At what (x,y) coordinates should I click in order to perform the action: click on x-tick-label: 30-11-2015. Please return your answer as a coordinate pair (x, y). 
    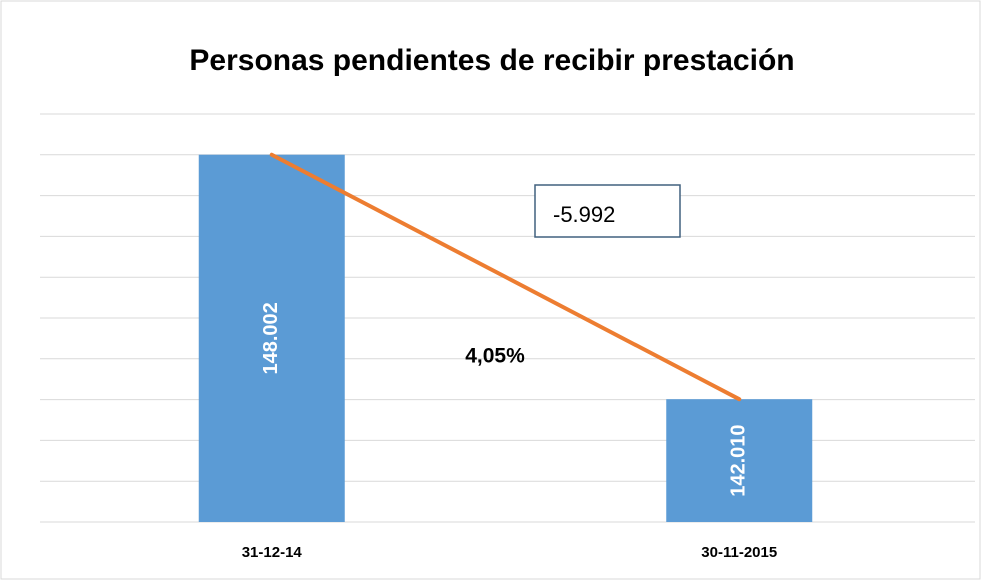
    Looking at the image, I should click on (739, 552).